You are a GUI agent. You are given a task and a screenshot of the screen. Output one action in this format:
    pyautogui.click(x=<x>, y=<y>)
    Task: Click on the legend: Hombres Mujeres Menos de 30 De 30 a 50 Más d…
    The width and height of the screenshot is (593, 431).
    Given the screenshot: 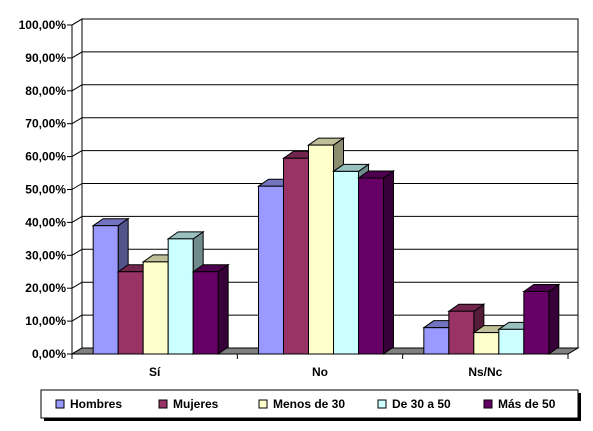 What is the action you would take?
    pyautogui.click(x=310, y=405)
    